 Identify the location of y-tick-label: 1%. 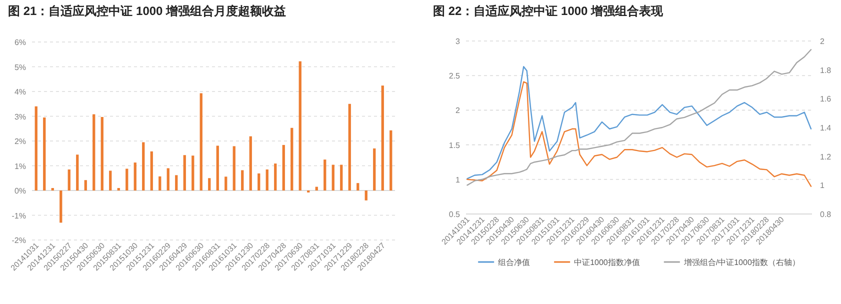
(20, 166).